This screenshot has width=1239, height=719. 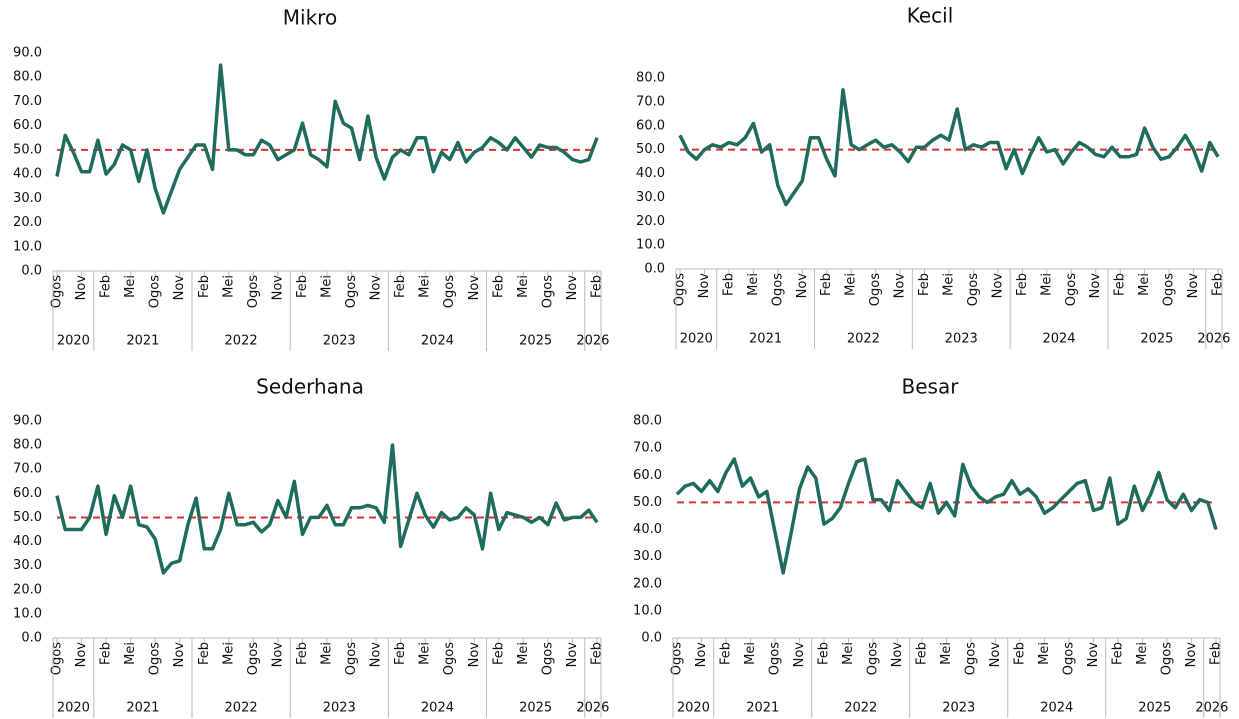 I want to click on y-tick-label: 80.0, so click(x=647, y=421).